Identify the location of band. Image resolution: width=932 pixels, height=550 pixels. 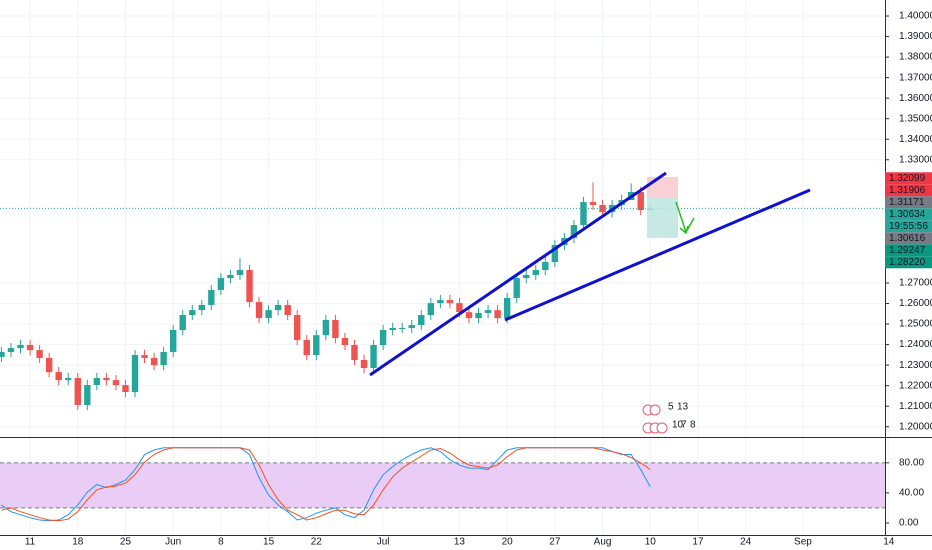
(442, 485).